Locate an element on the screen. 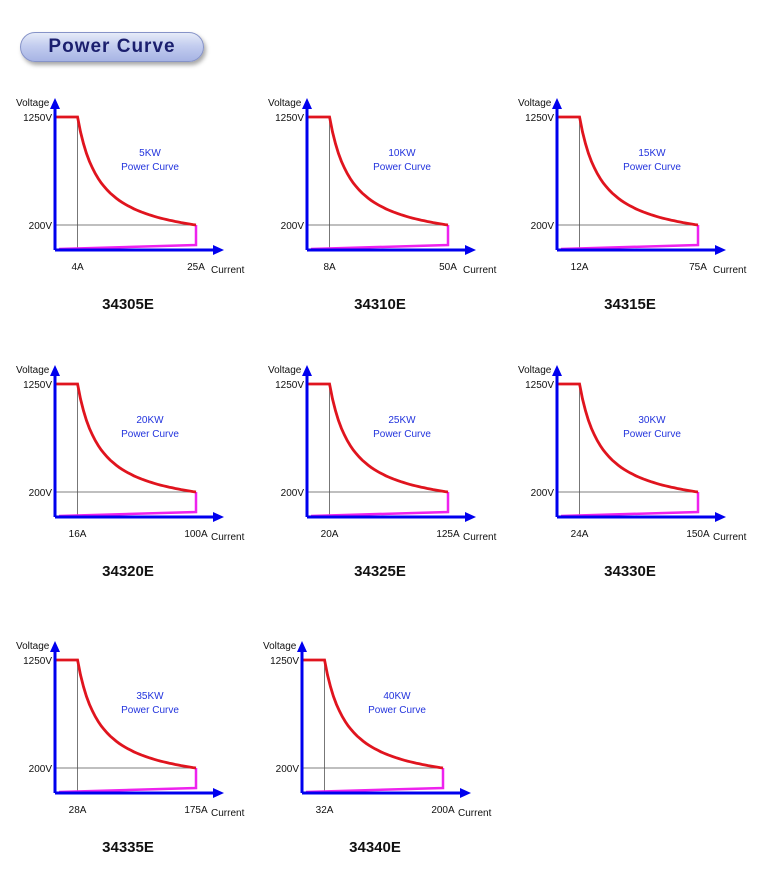  tick-label-i-min: 12A is located at coordinates (580, 267).